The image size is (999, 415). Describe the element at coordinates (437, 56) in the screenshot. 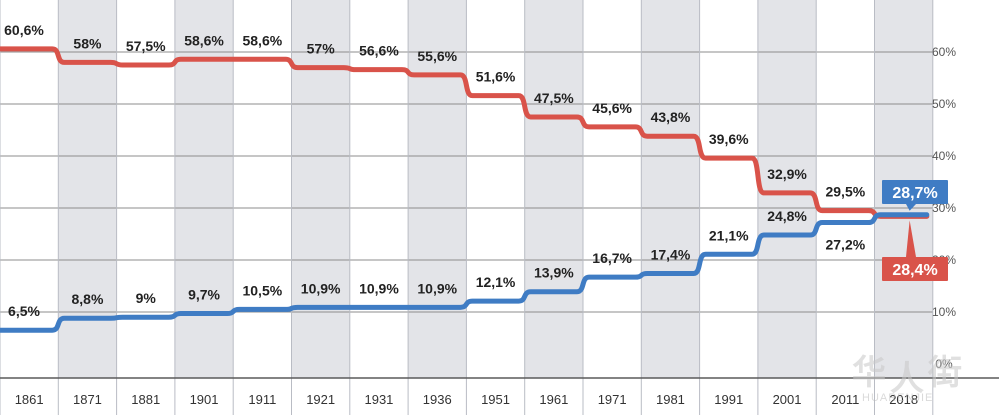

I see `data-label: 55,6%` at that location.